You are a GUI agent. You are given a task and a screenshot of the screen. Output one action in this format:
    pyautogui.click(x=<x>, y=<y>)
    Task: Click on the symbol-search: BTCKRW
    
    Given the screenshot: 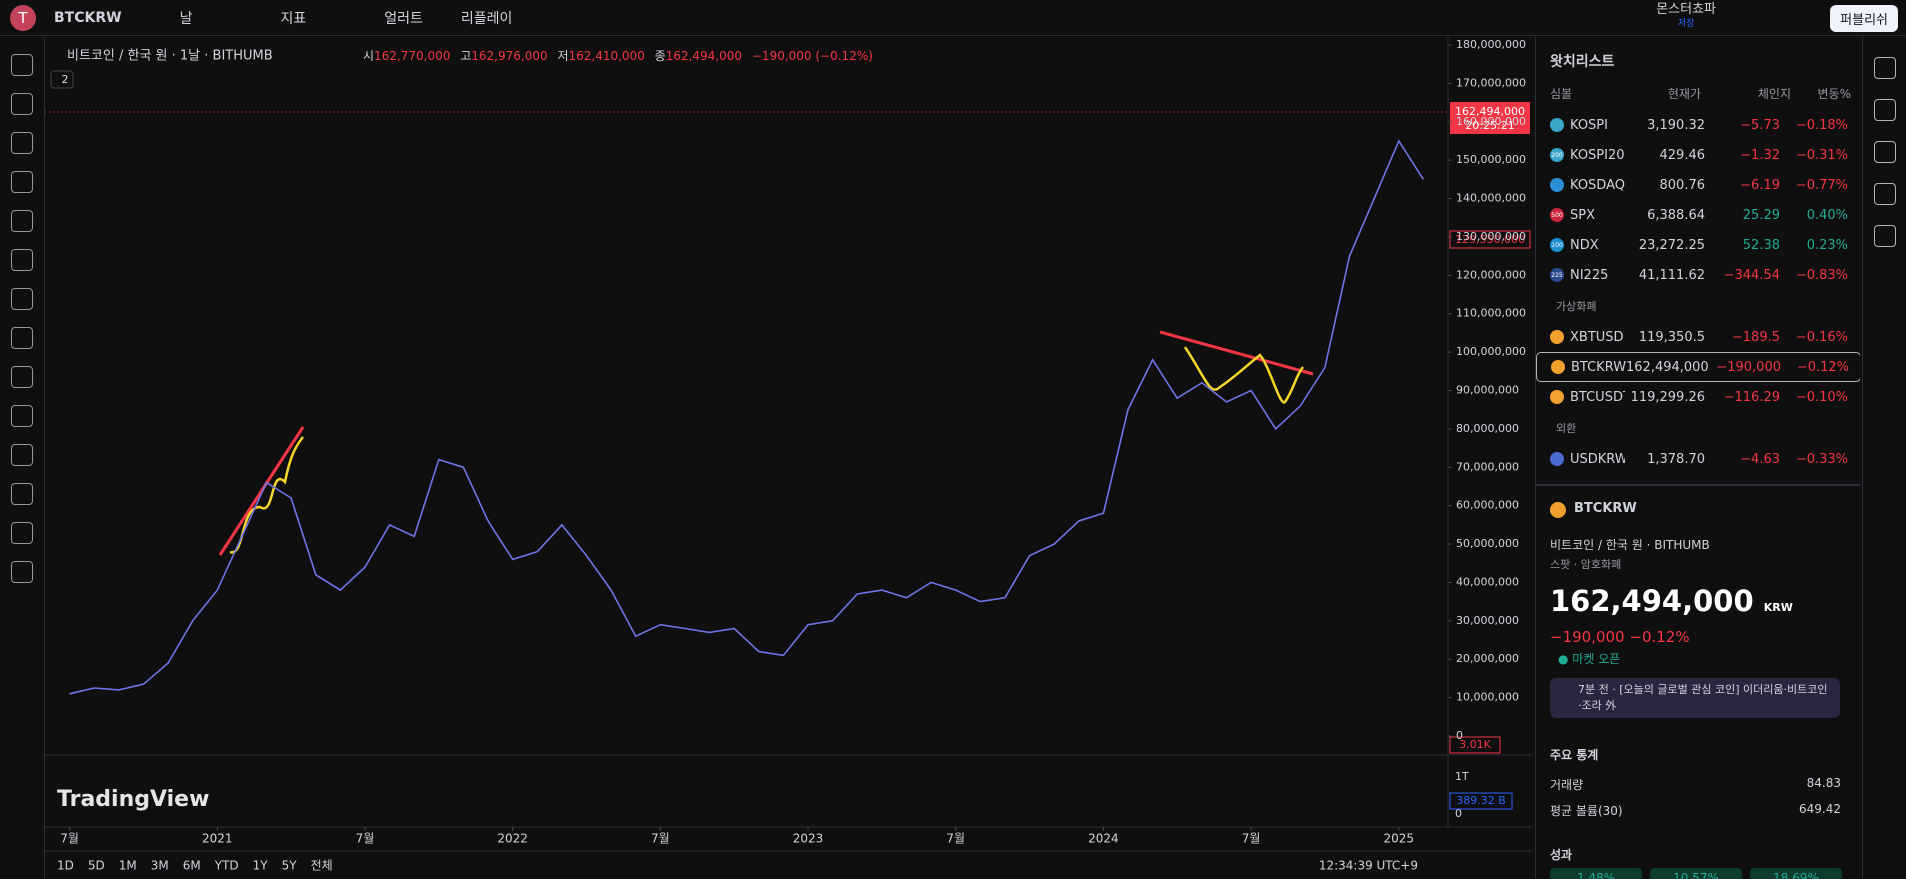 What is the action you would take?
    pyautogui.click(x=88, y=17)
    